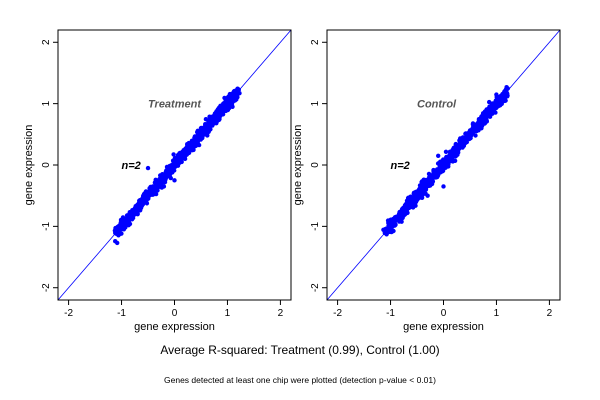  What do you see at coordinates (175, 313) in the screenshot?
I see `x-tick-label: 0` at bounding box center [175, 313].